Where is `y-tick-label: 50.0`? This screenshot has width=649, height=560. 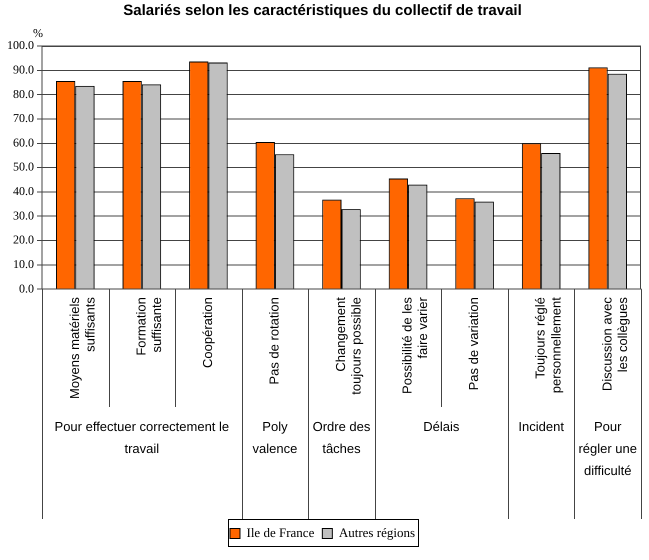 y-tick-label: 50.0 is located at coordinates (23, 167).